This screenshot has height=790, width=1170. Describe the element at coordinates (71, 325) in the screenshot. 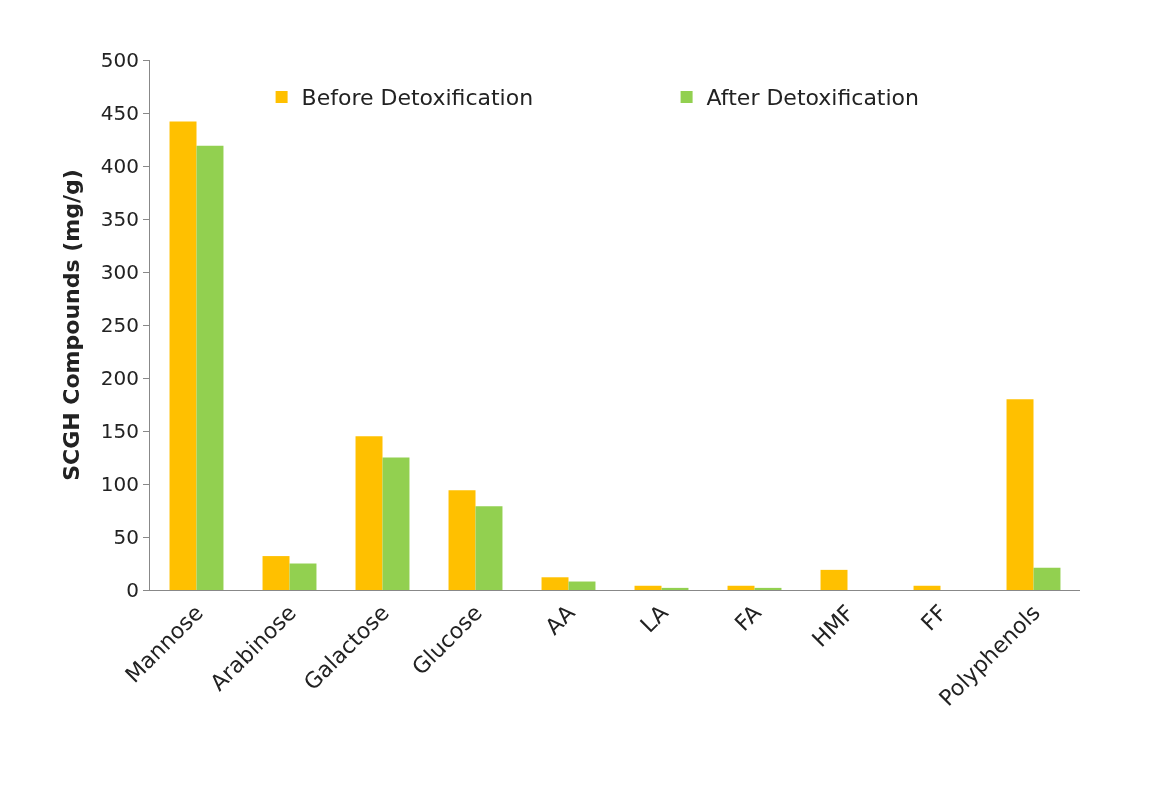

I see `y-axis-title: SCGH Compounds (mg/g)` at that location.